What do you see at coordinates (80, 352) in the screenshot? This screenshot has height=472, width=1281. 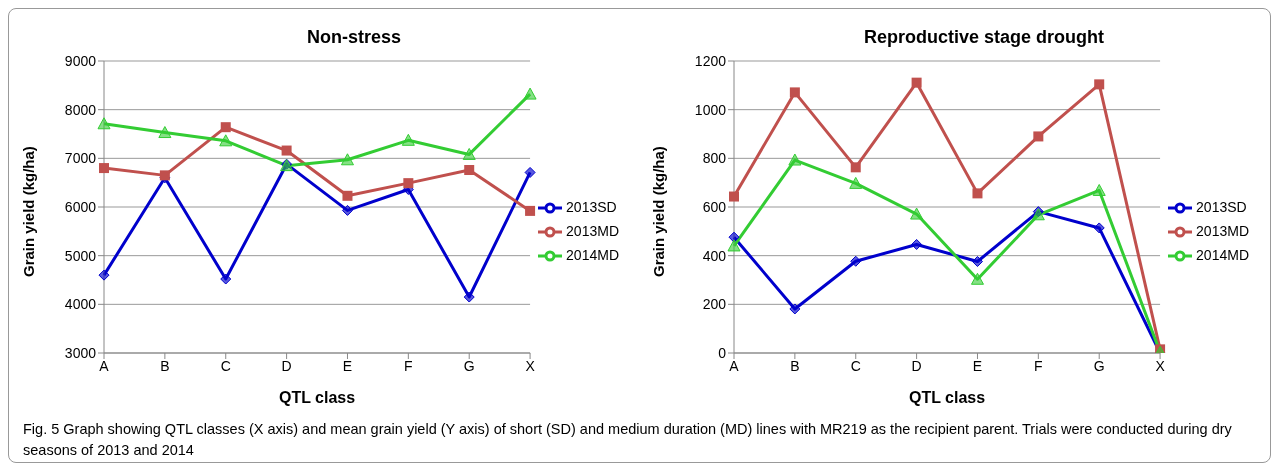 I see `y-tick-label: 3000` at bounding box center [80, 352].